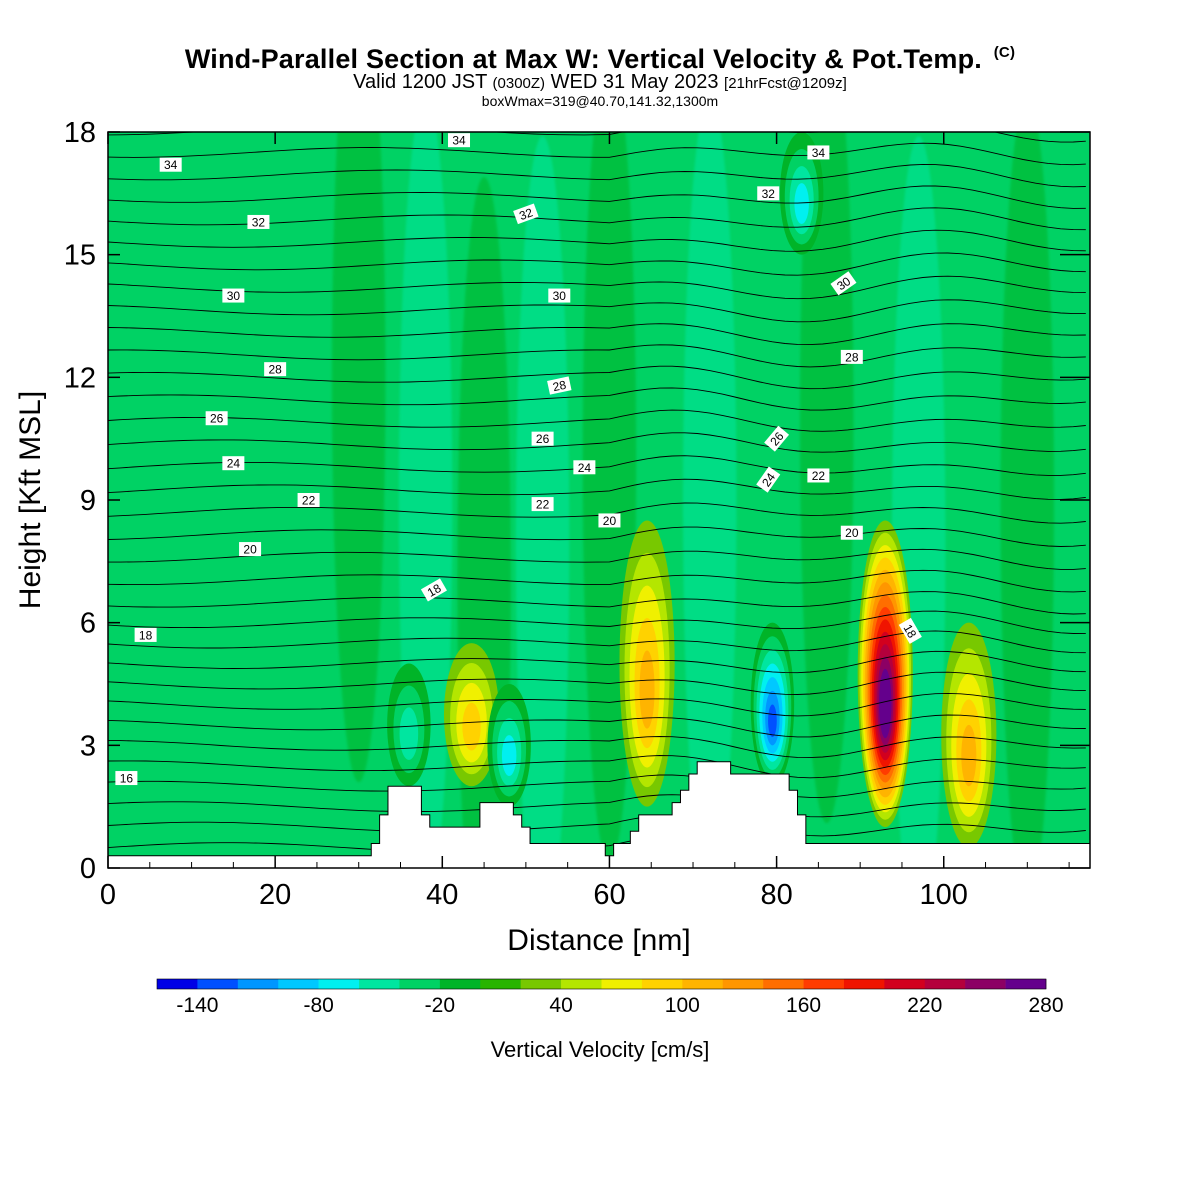 This screenshot has width=1200, height=1200. I want to click on x-tick-label: 60, so click(609, 895).